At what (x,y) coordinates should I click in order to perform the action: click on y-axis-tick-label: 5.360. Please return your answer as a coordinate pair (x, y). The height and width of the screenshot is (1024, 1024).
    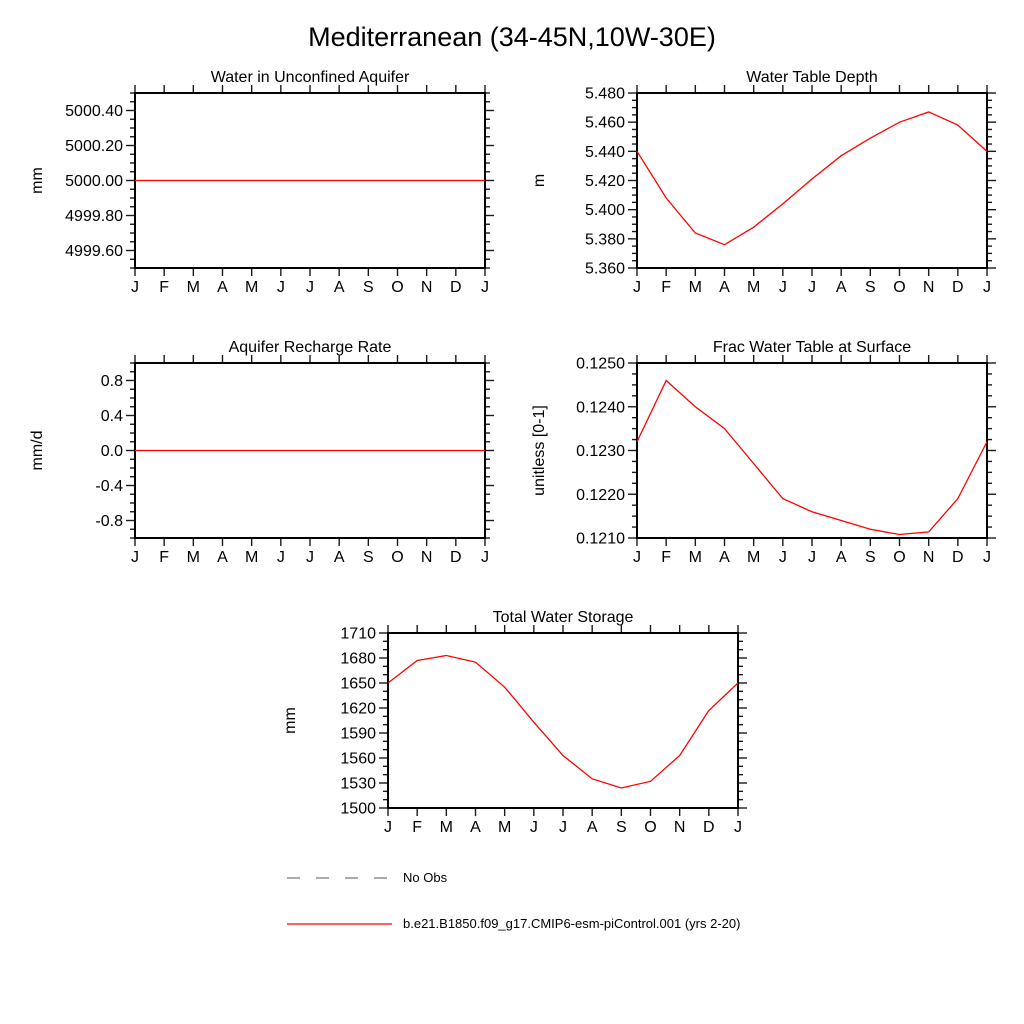
    Looking at the image, I should click on (605, 269).